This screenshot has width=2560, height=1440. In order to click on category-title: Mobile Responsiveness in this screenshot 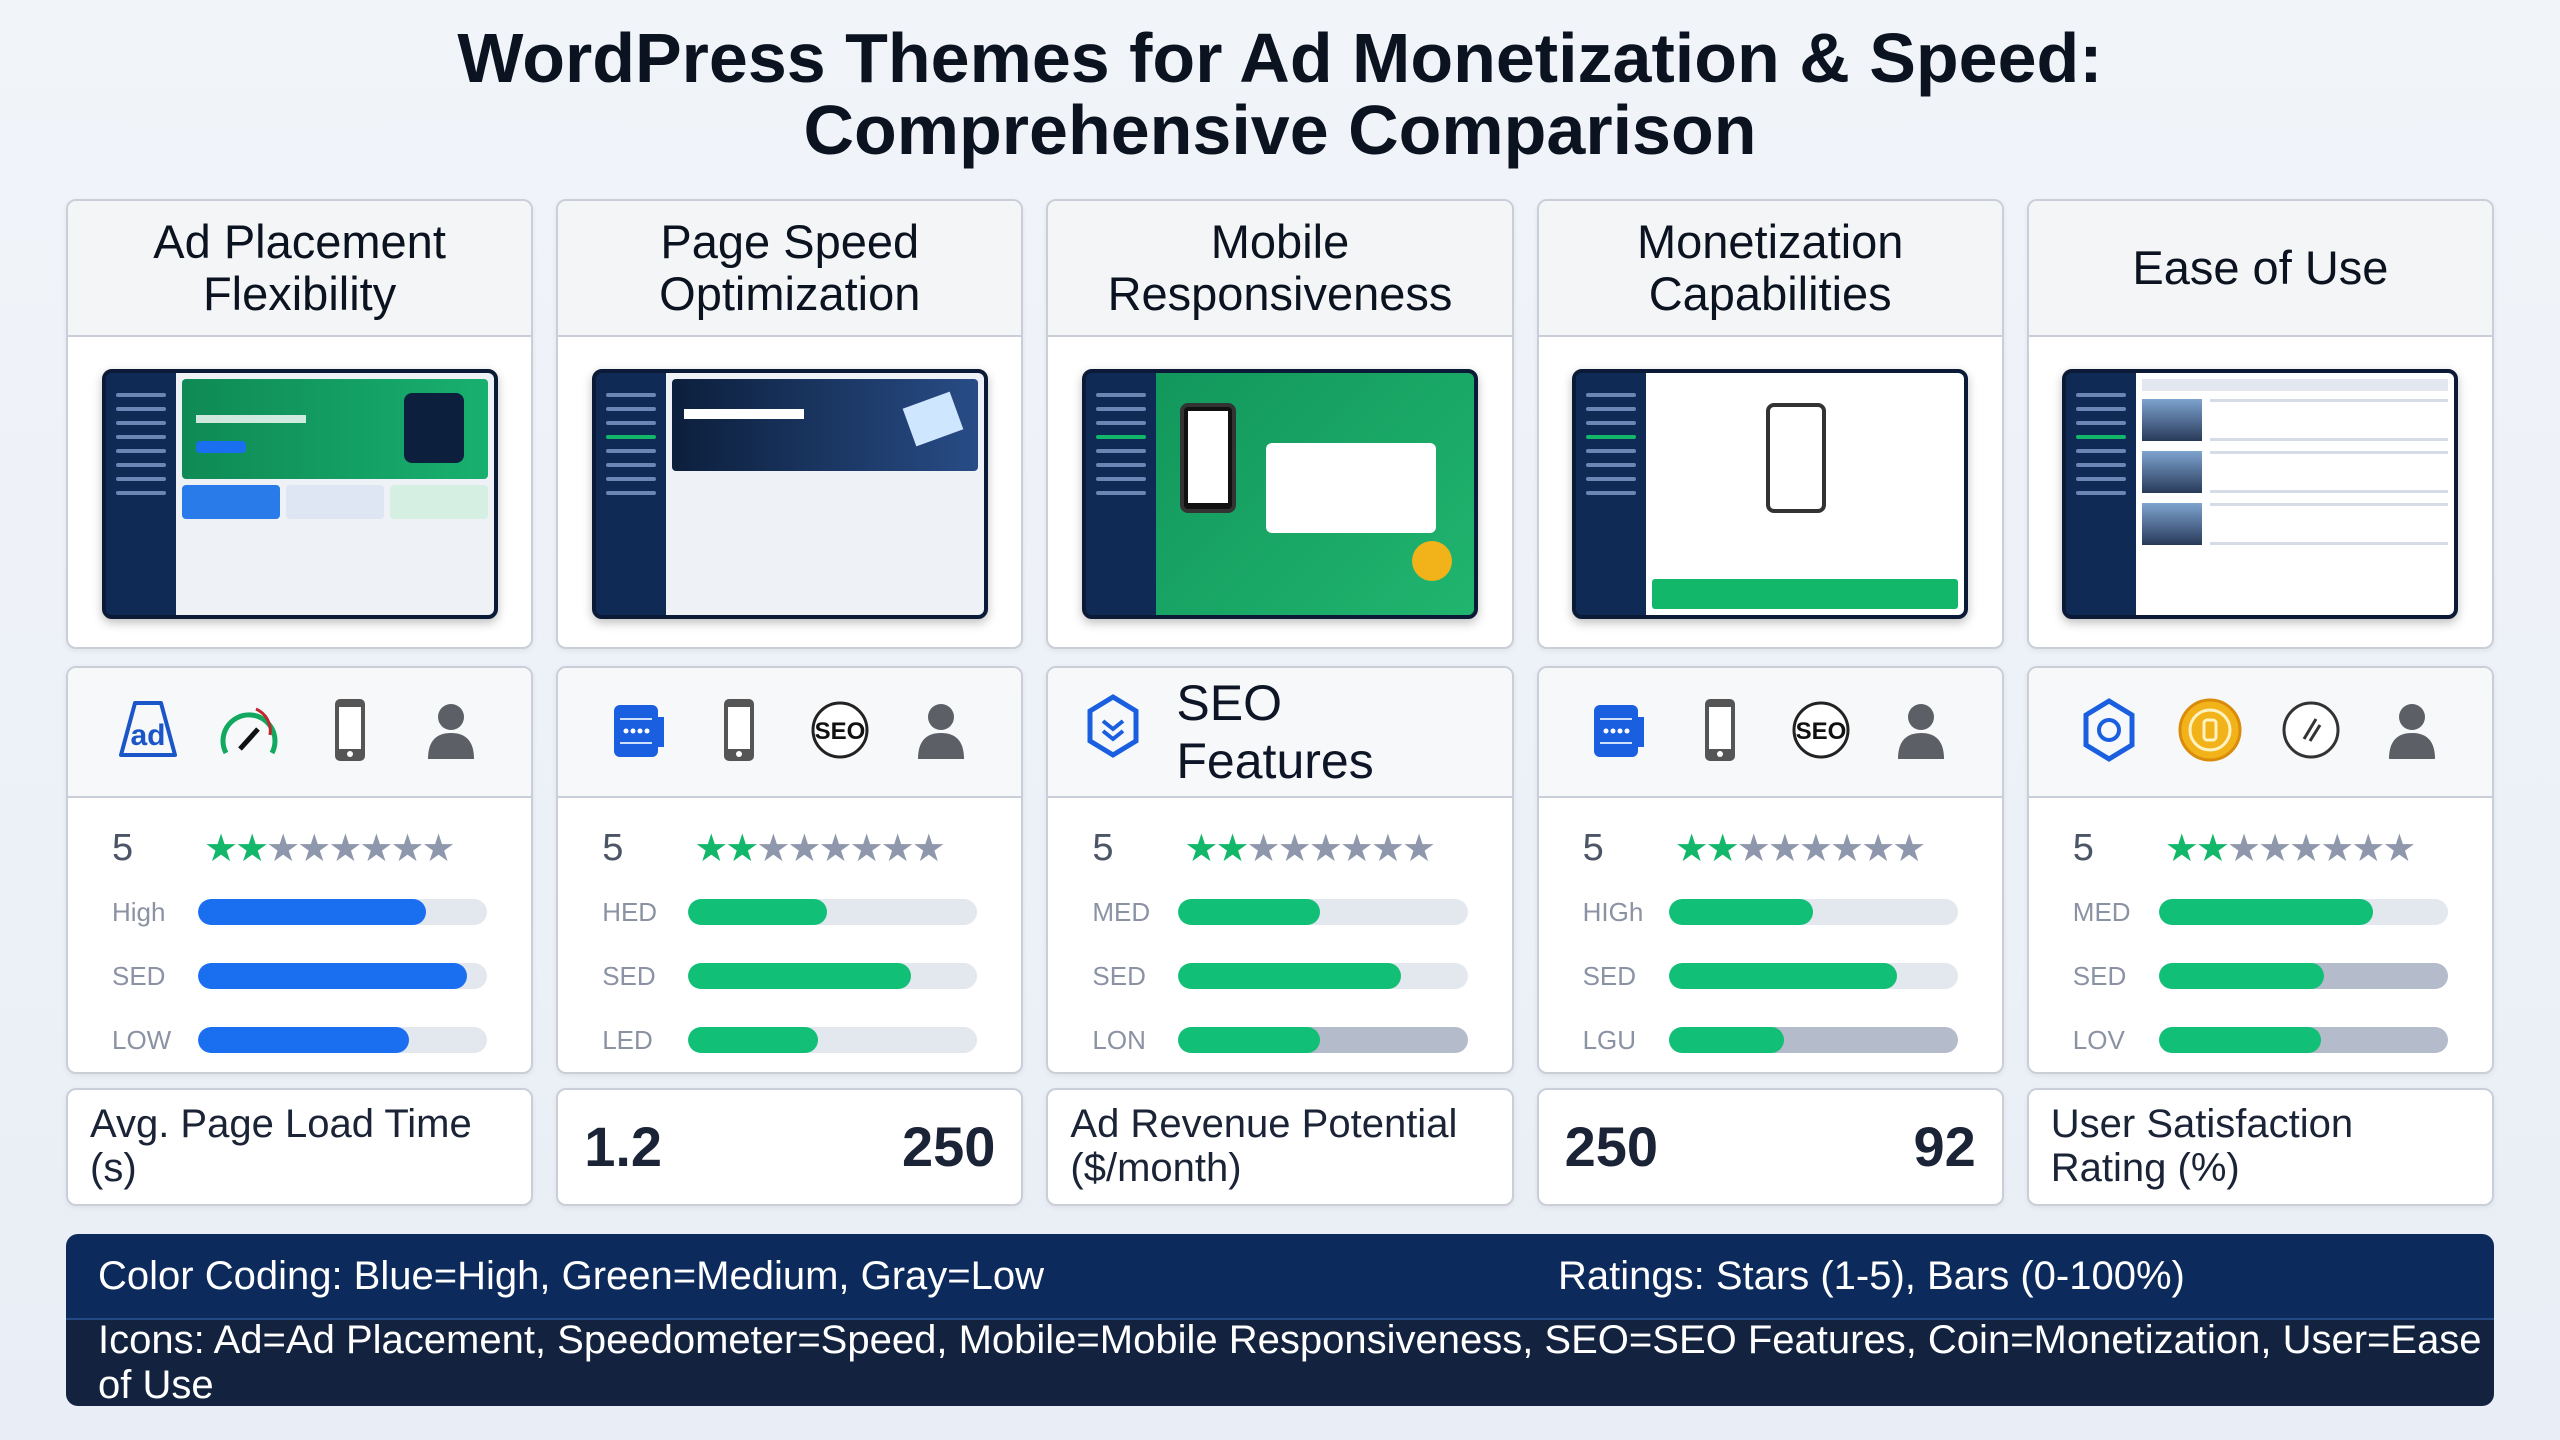, I will do `click(1280, 269)`.